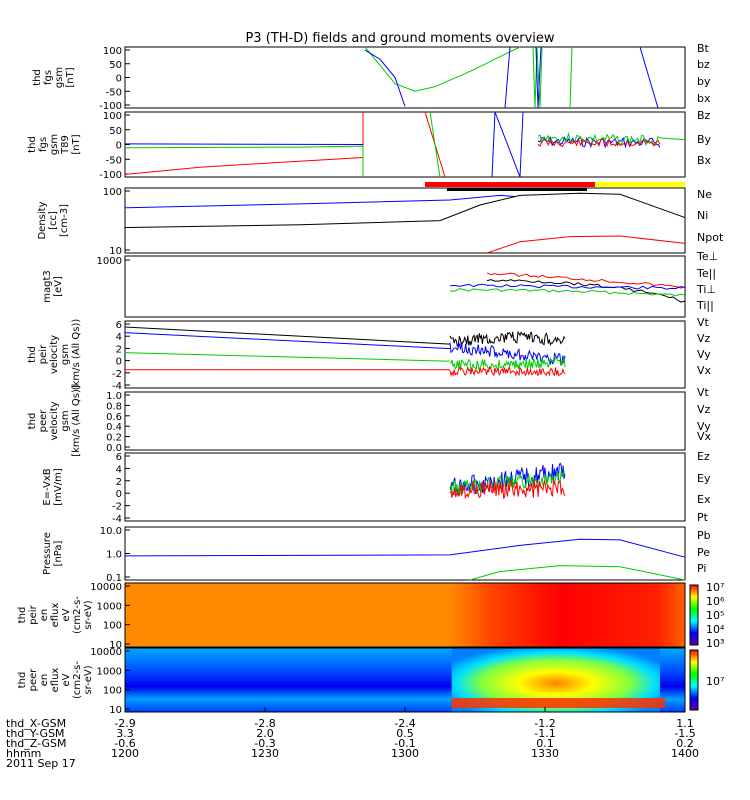  What do you see at coordinates (706, 273) in the screenshot?
I see `legend-Te||: Te||` at bounding box center [706, 273].